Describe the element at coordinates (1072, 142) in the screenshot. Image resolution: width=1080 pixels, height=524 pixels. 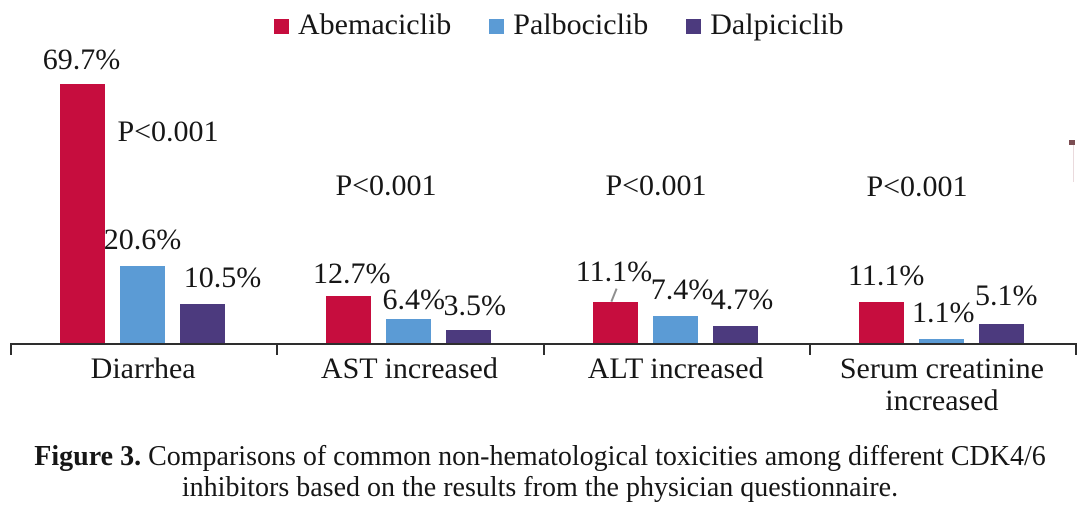
I see `scan-artifact-speck` at that location.